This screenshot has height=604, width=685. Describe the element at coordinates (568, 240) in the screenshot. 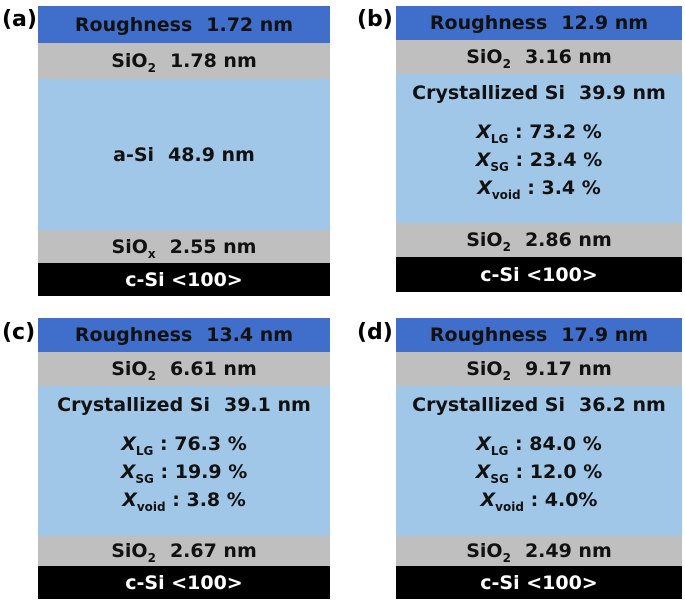

I see `oxide-thickness: 2.86 nm` at that location.